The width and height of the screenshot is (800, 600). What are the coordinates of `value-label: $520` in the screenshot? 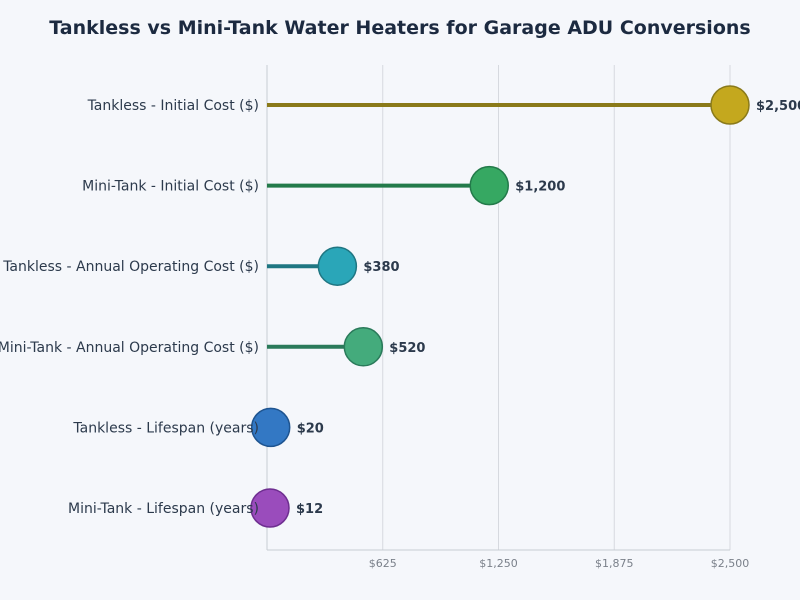 It's located at (407, 348).